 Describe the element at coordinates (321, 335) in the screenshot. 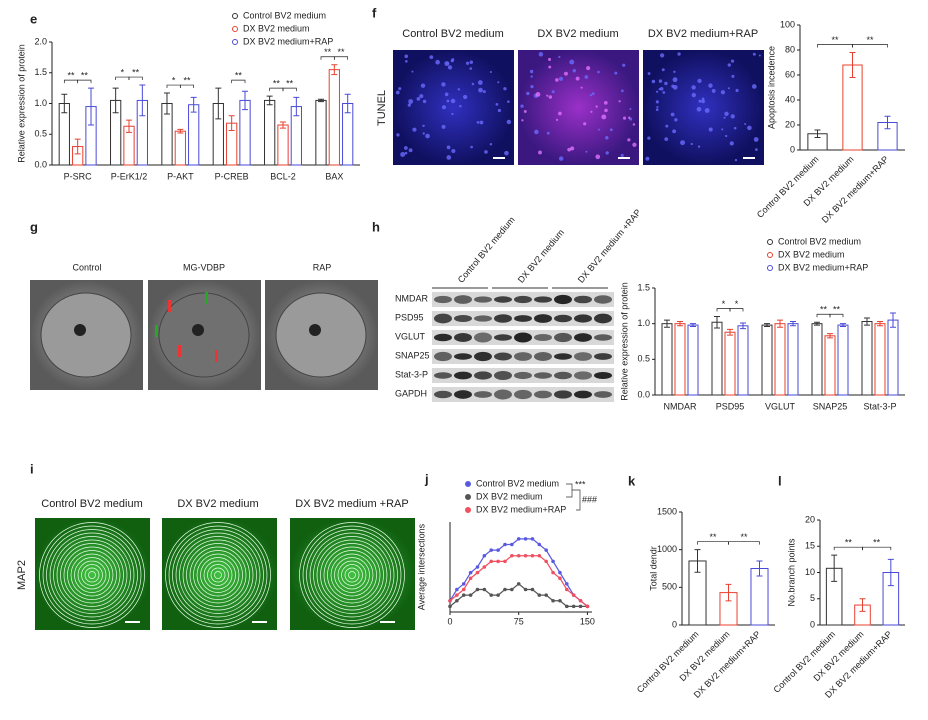

I see `nucleus` at that location.